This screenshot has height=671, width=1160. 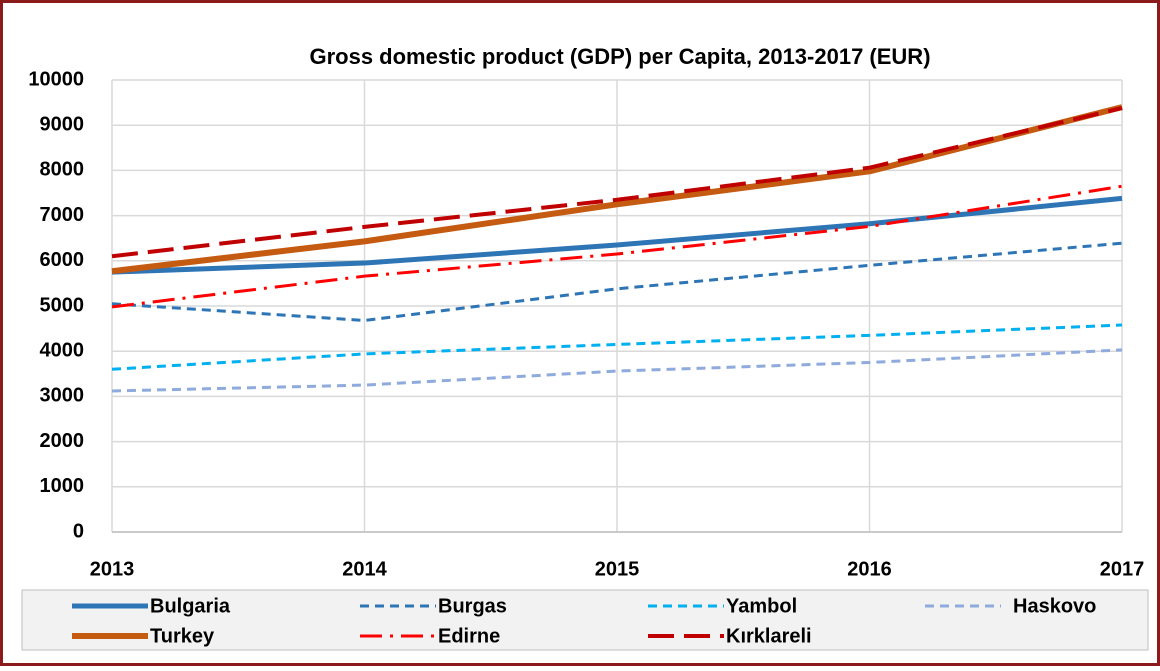 I want to click on y-tick-label: 5000, so click(x=62, y=305).